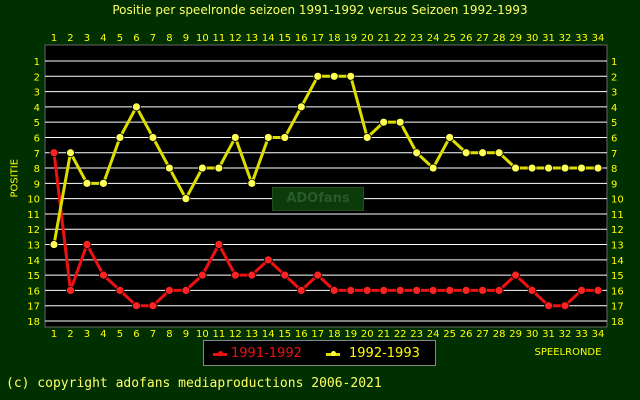 The width and height of the screenshot is (640, 400). What do you see at coordinates (33, 246) in the screenshot?
I see `y-tick-left-13: 13` at bounding box center [33, 246].